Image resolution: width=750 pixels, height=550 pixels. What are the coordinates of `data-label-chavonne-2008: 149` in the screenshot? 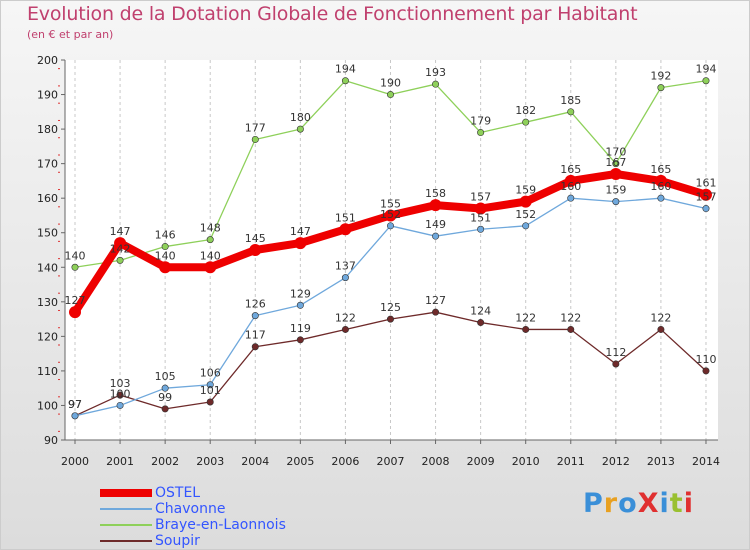 It's located at (435, 224).